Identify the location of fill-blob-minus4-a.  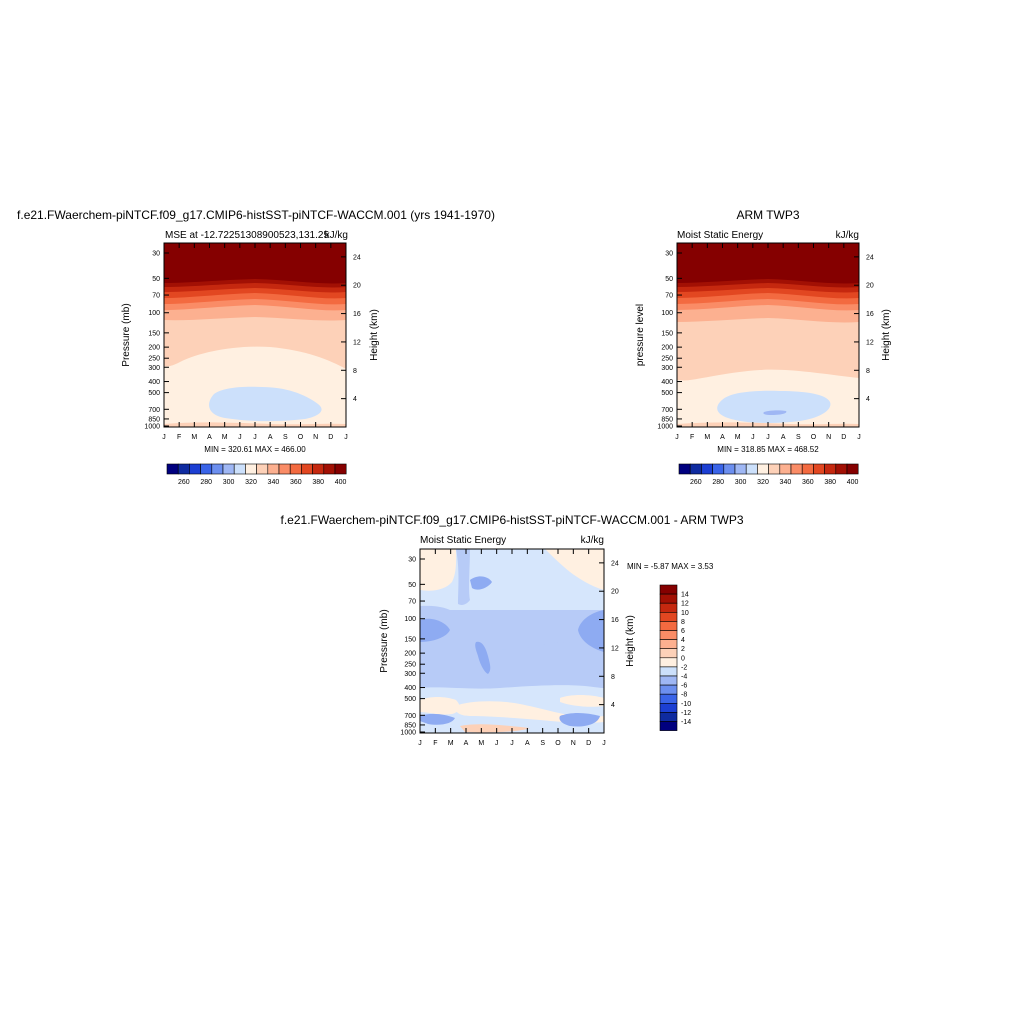
(481, 583).